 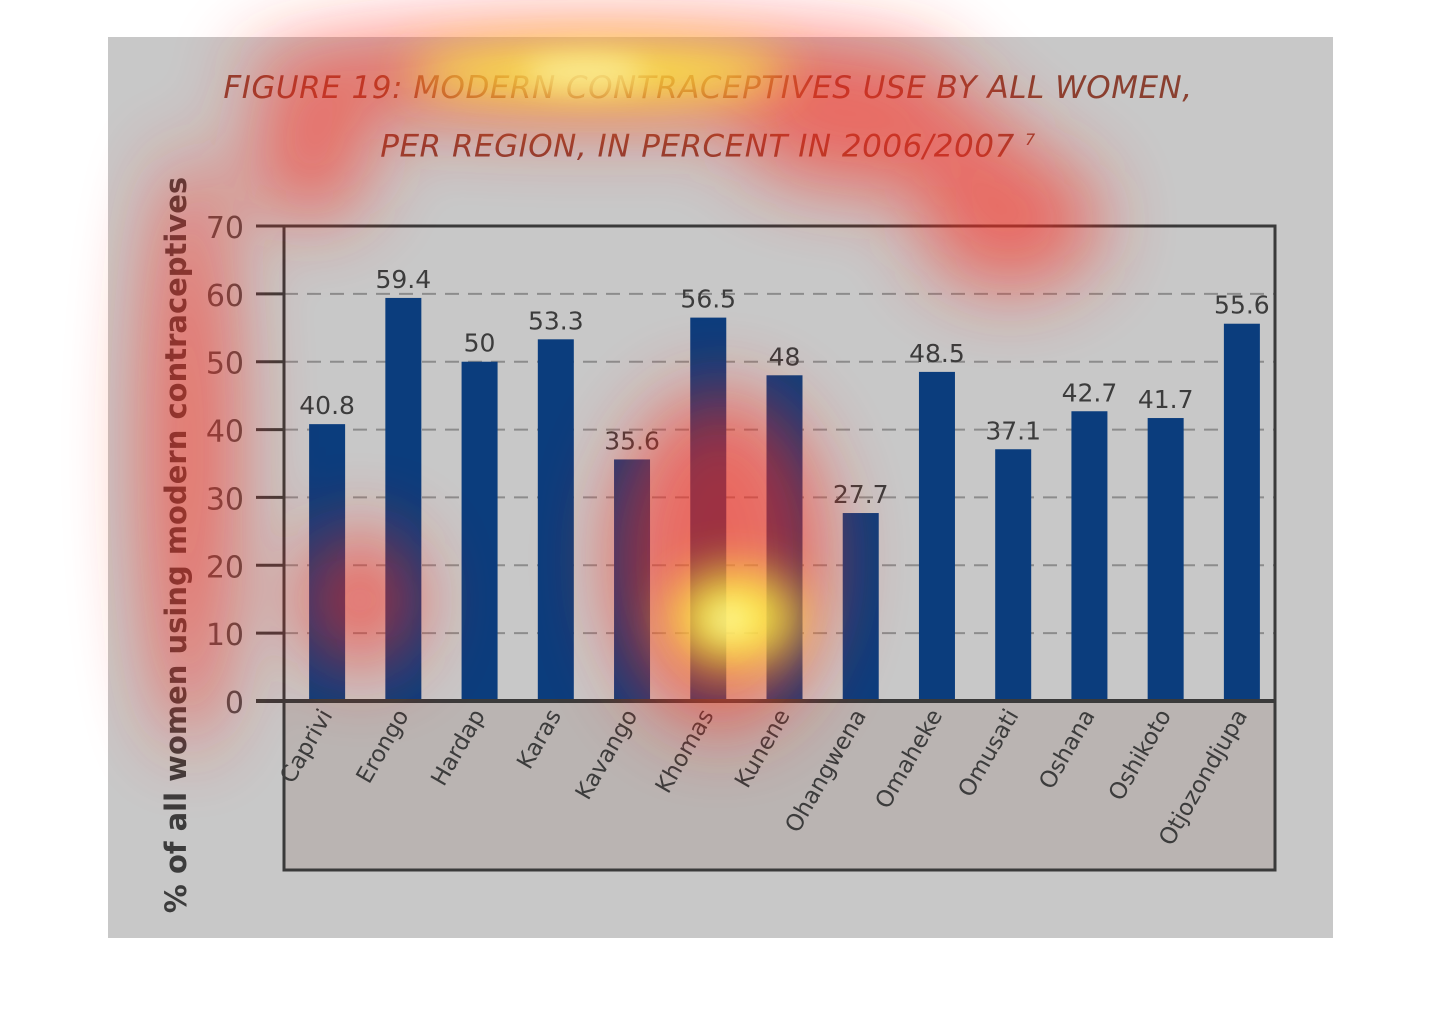 What do you see at coordinates (632, 440) in the screenshot?
I see `data-label: 35.6` at bounding box center [632, 440].